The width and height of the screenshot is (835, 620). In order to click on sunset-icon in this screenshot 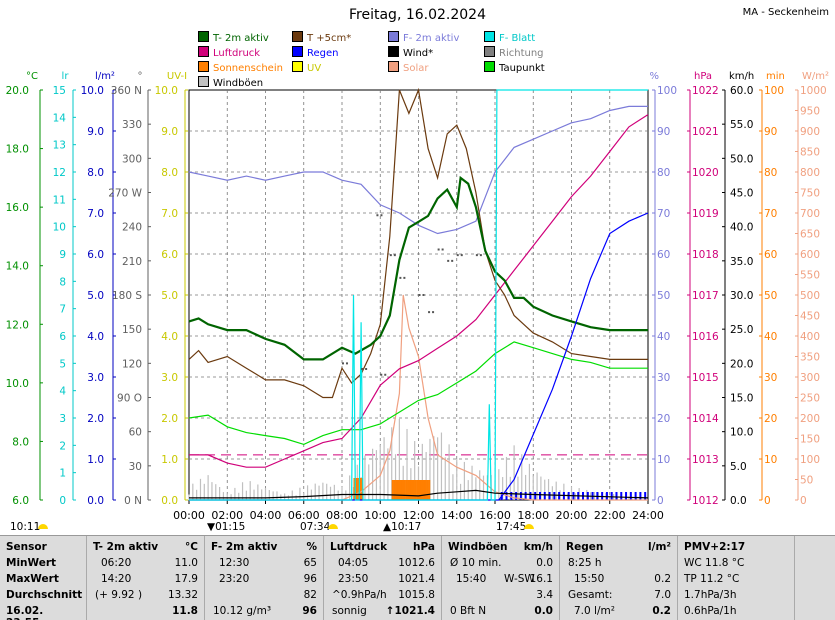, I will do `click(529, 526)`.